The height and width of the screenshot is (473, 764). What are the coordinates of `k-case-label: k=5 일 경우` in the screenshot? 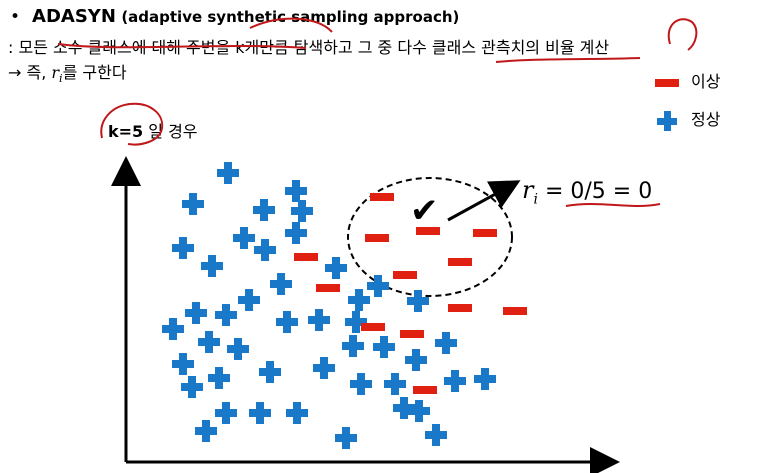 It's located at (153, 130).